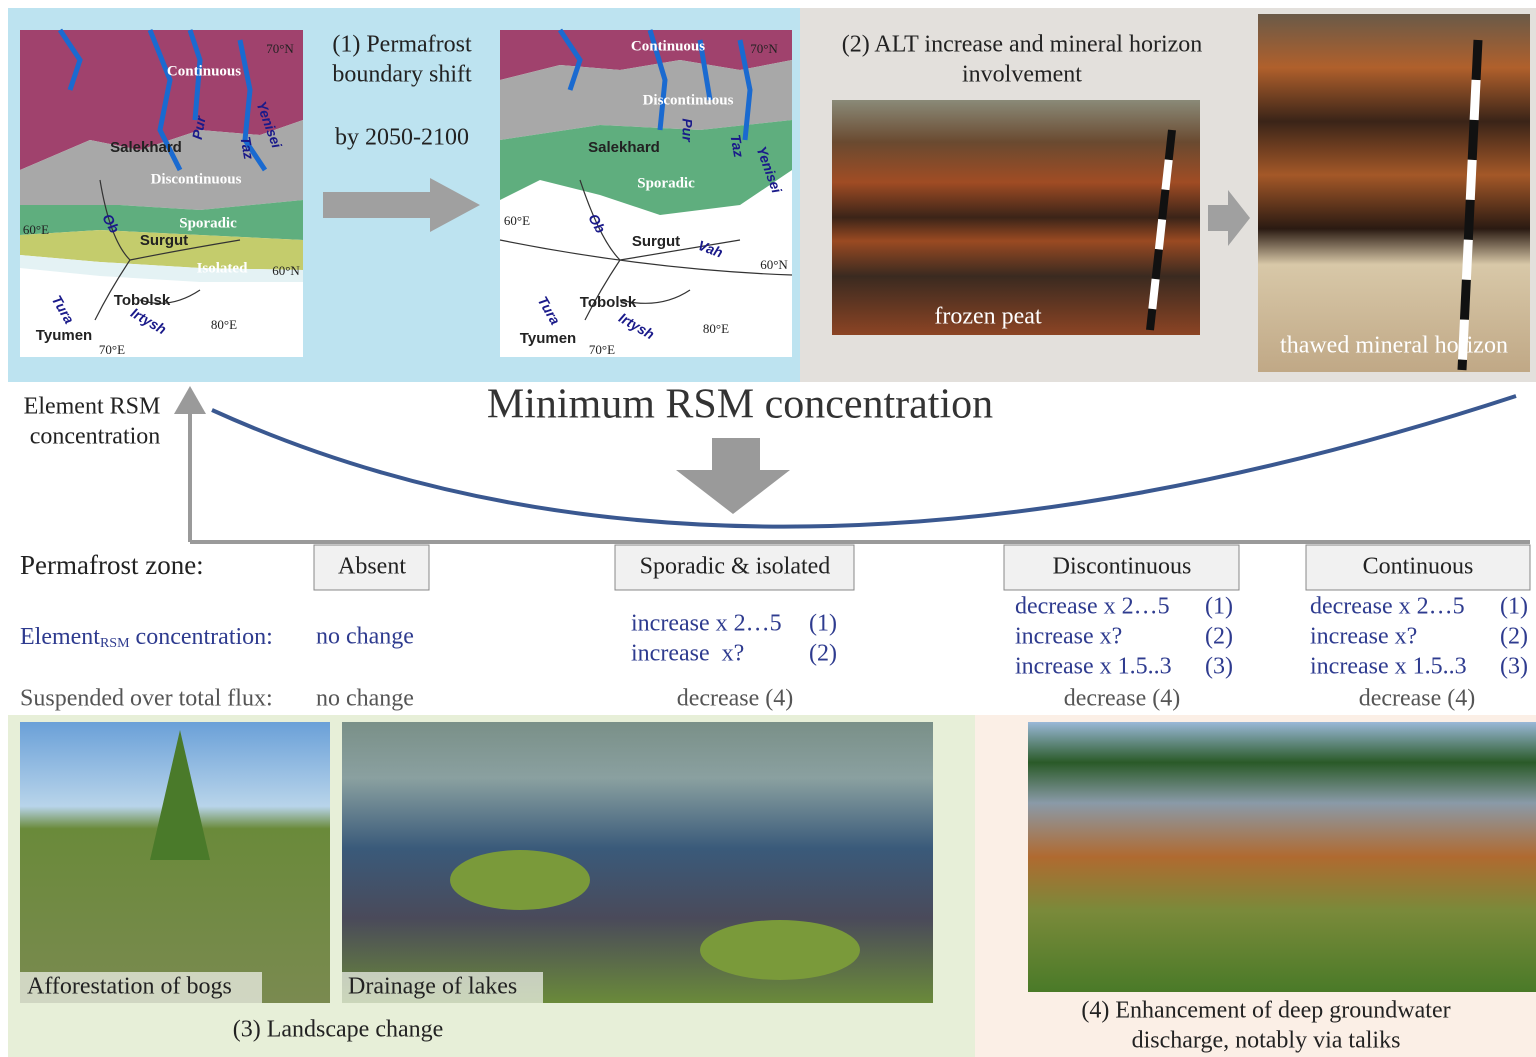 This screenshot has height=1057, width=1536. I want to click on zone-name: Absent, so click(372, 567).